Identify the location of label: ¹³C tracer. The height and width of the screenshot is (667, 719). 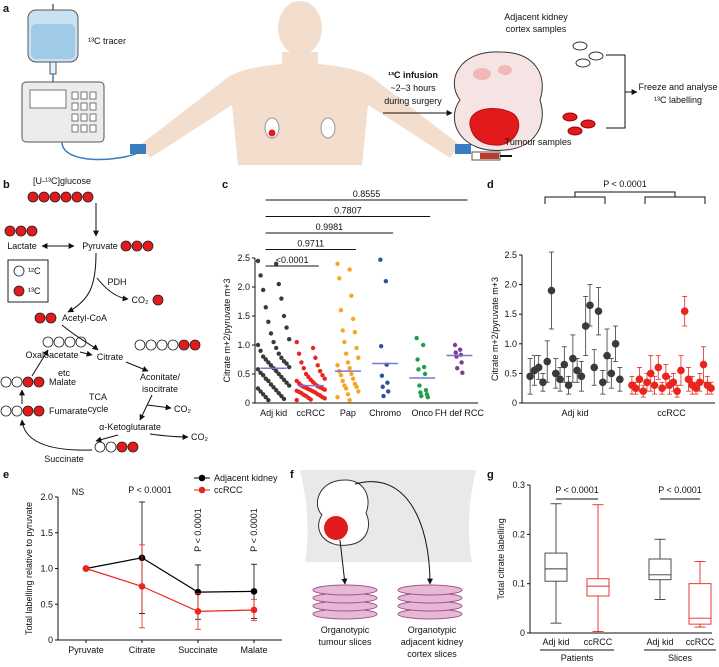
(107, 41).